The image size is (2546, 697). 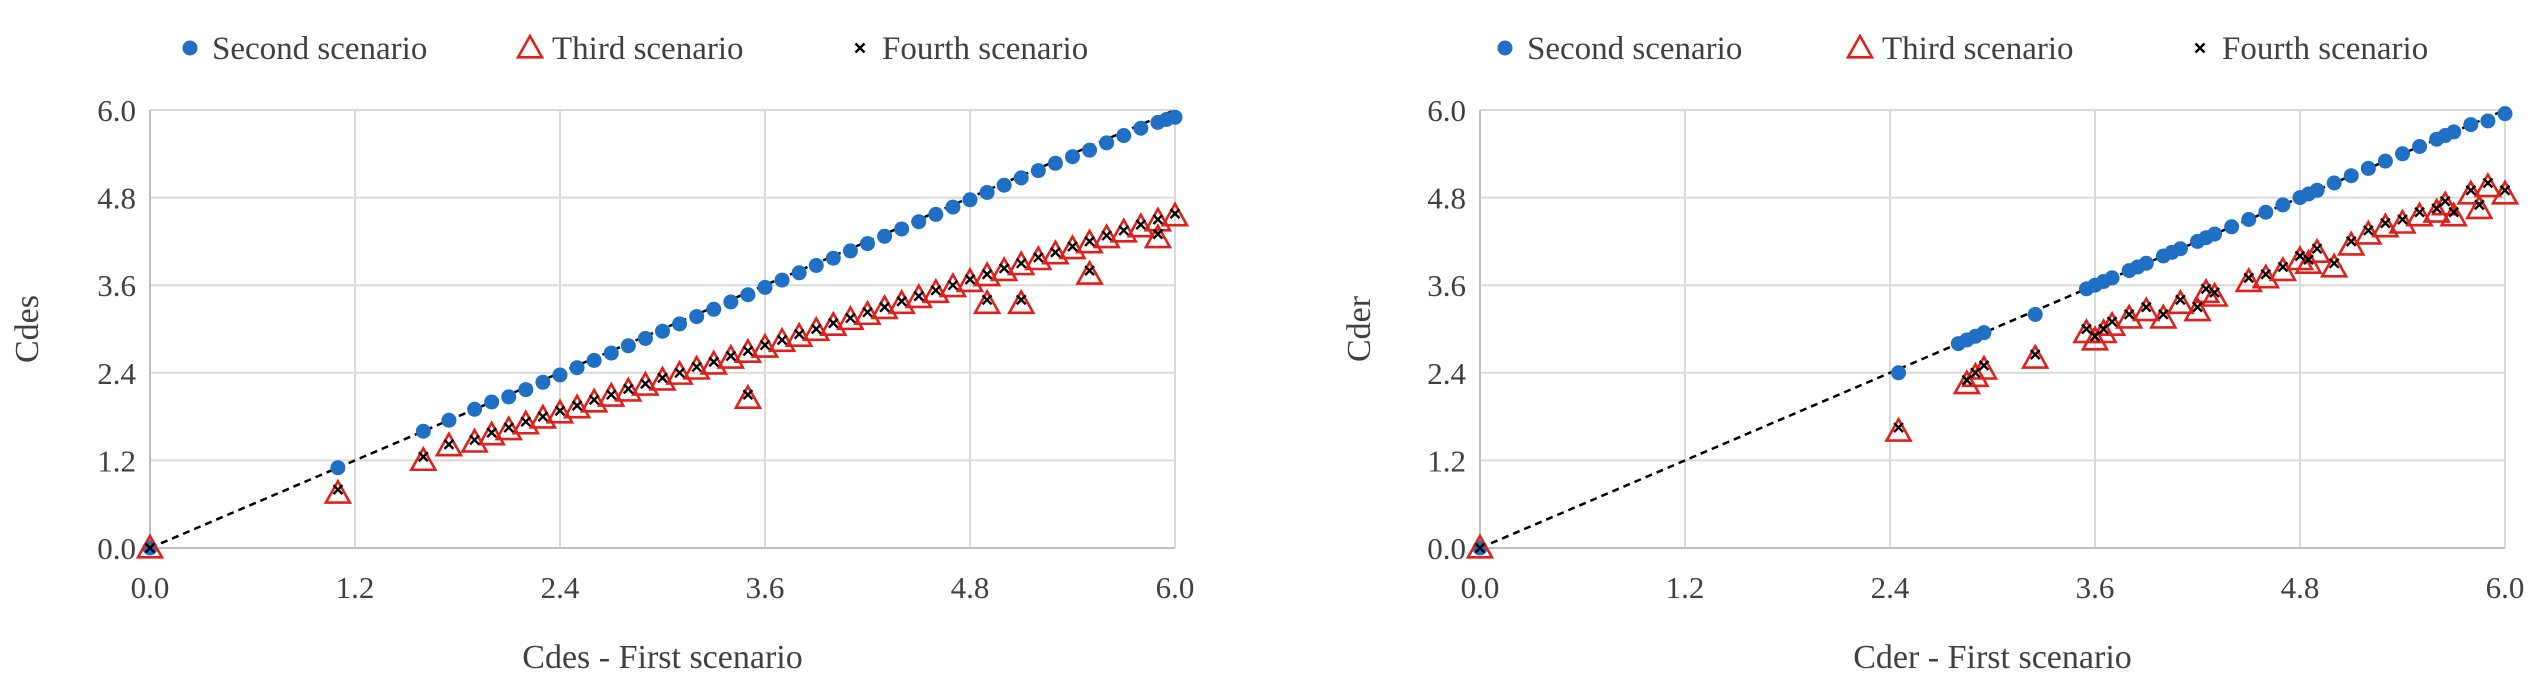 What do you see at coordinates (765, 587) in the screenshot?
I see `x-tick-label: 3.6` at bounding box center [765, 587].